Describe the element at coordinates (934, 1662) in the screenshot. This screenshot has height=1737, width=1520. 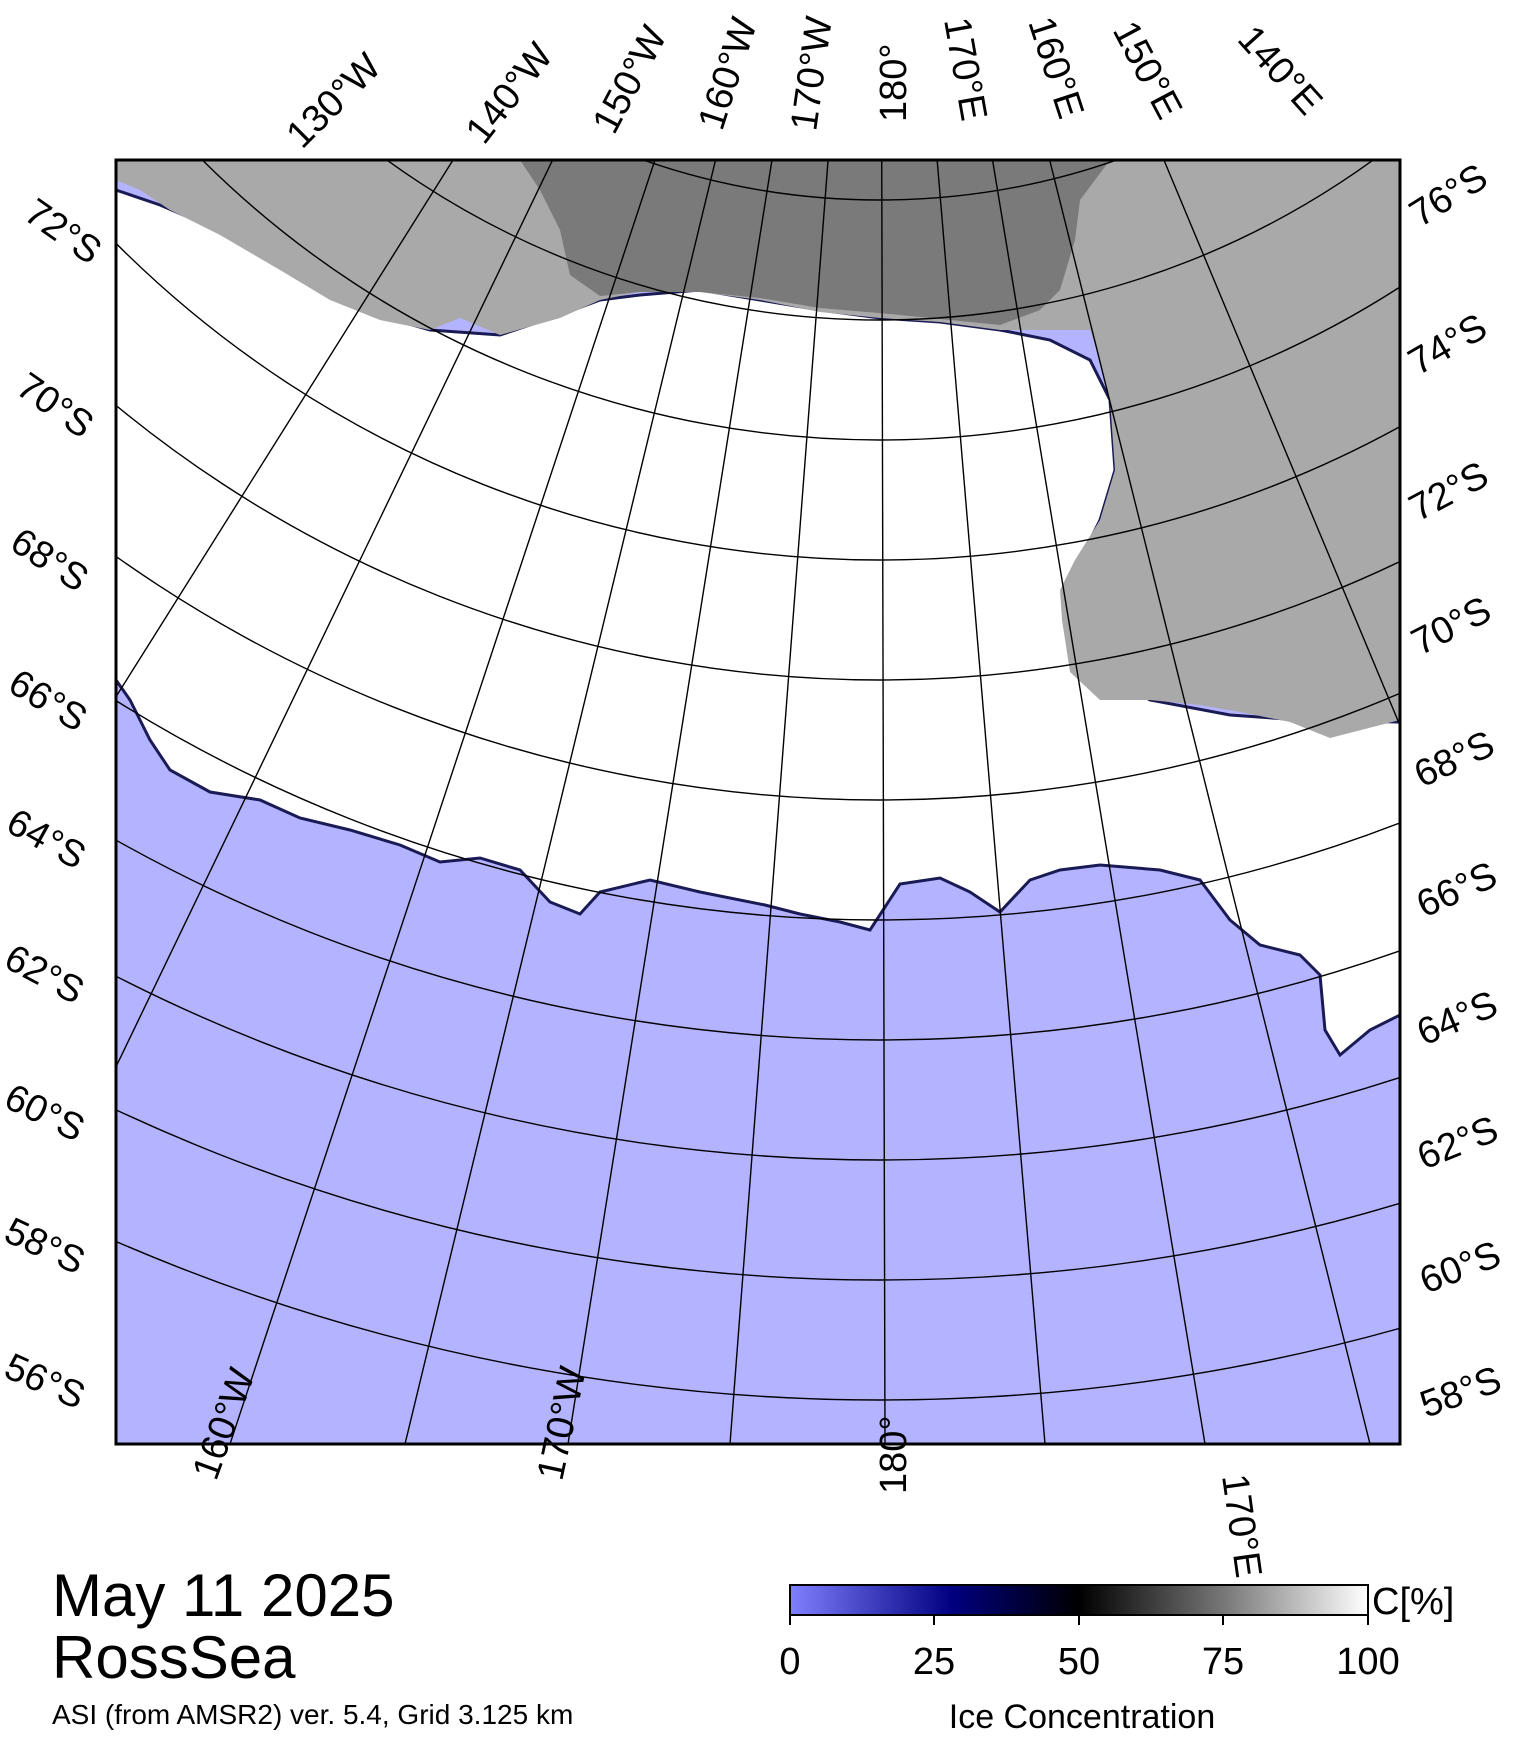
I see `colorbar-tick: 25` at that location.